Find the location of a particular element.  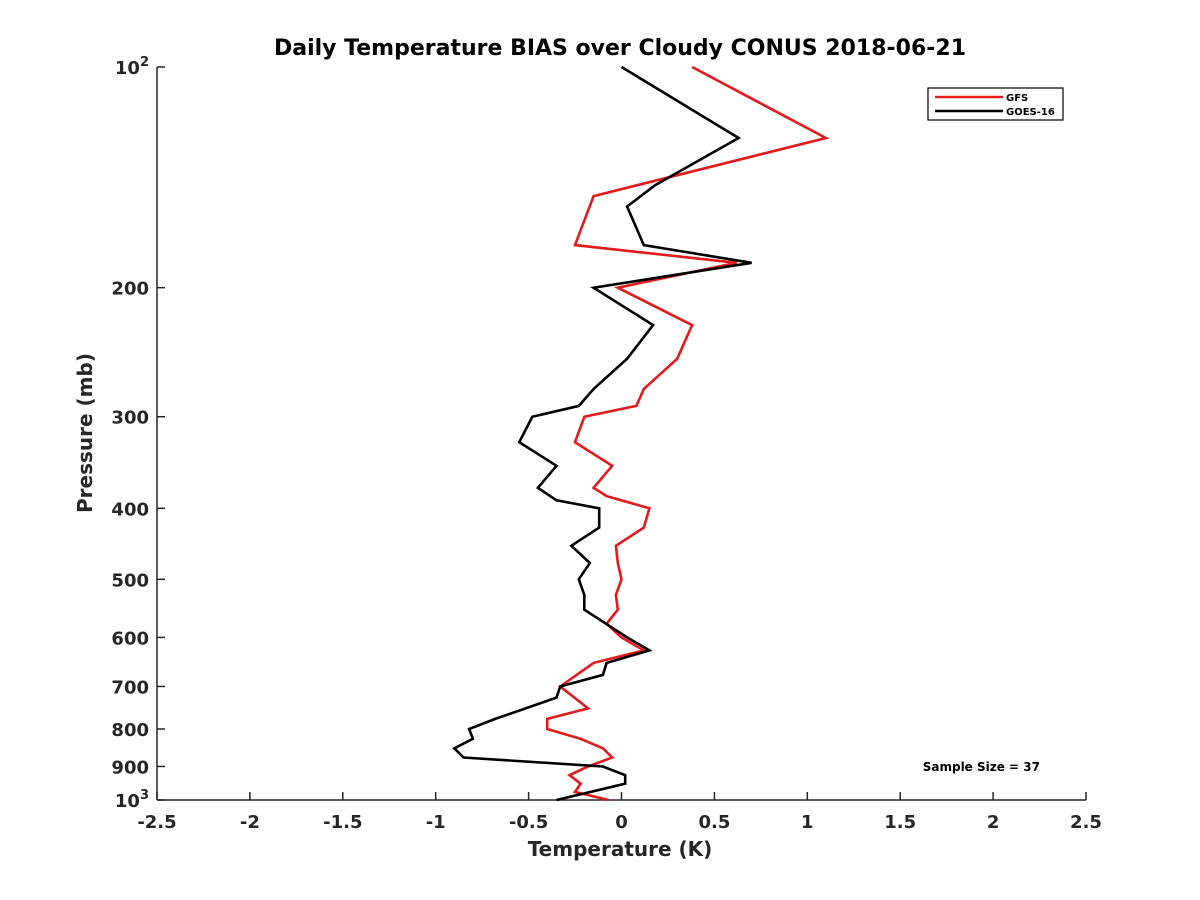

x-tick-label: 0.5 is located at coordinates (714, 822).